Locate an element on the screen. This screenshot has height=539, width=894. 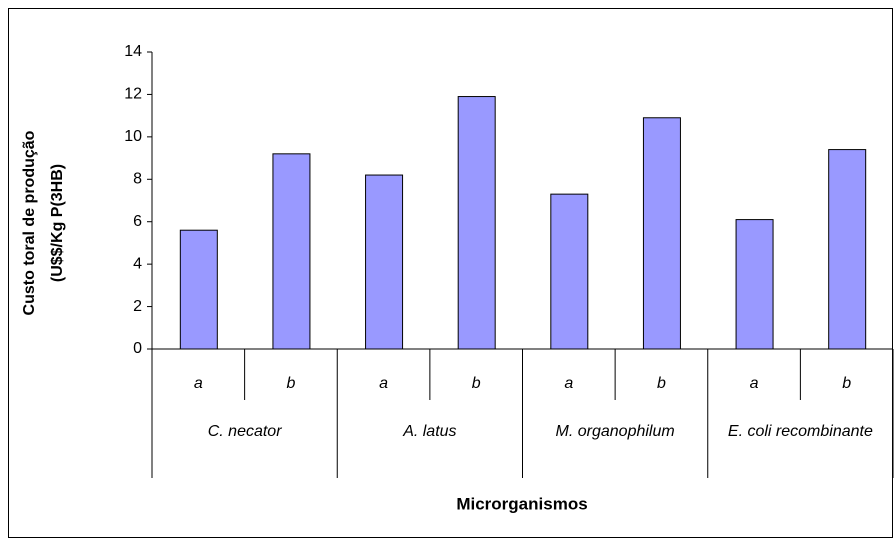
y-tick-label: 8 is located at coordinates (137, 179).